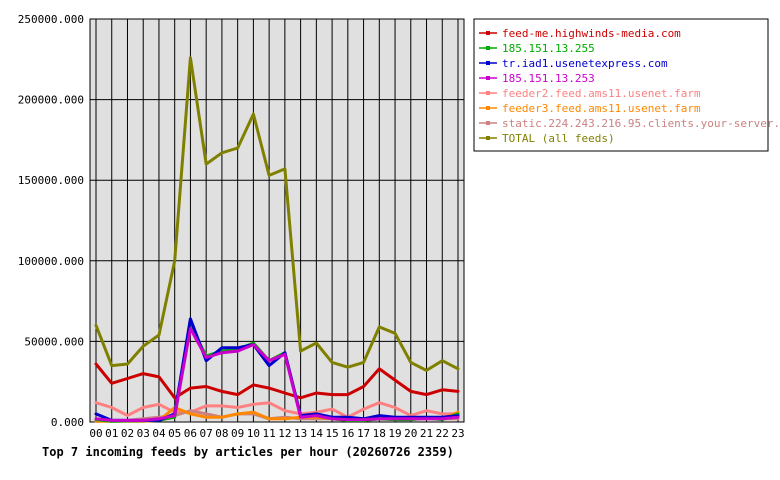 The height and width of the screenshot is (480, 780). What do you see at coordinates (591, 33) in the screenshot?
I see `legend-label: feed-me.highwinds-media.com` at bounding box center [591, 33].